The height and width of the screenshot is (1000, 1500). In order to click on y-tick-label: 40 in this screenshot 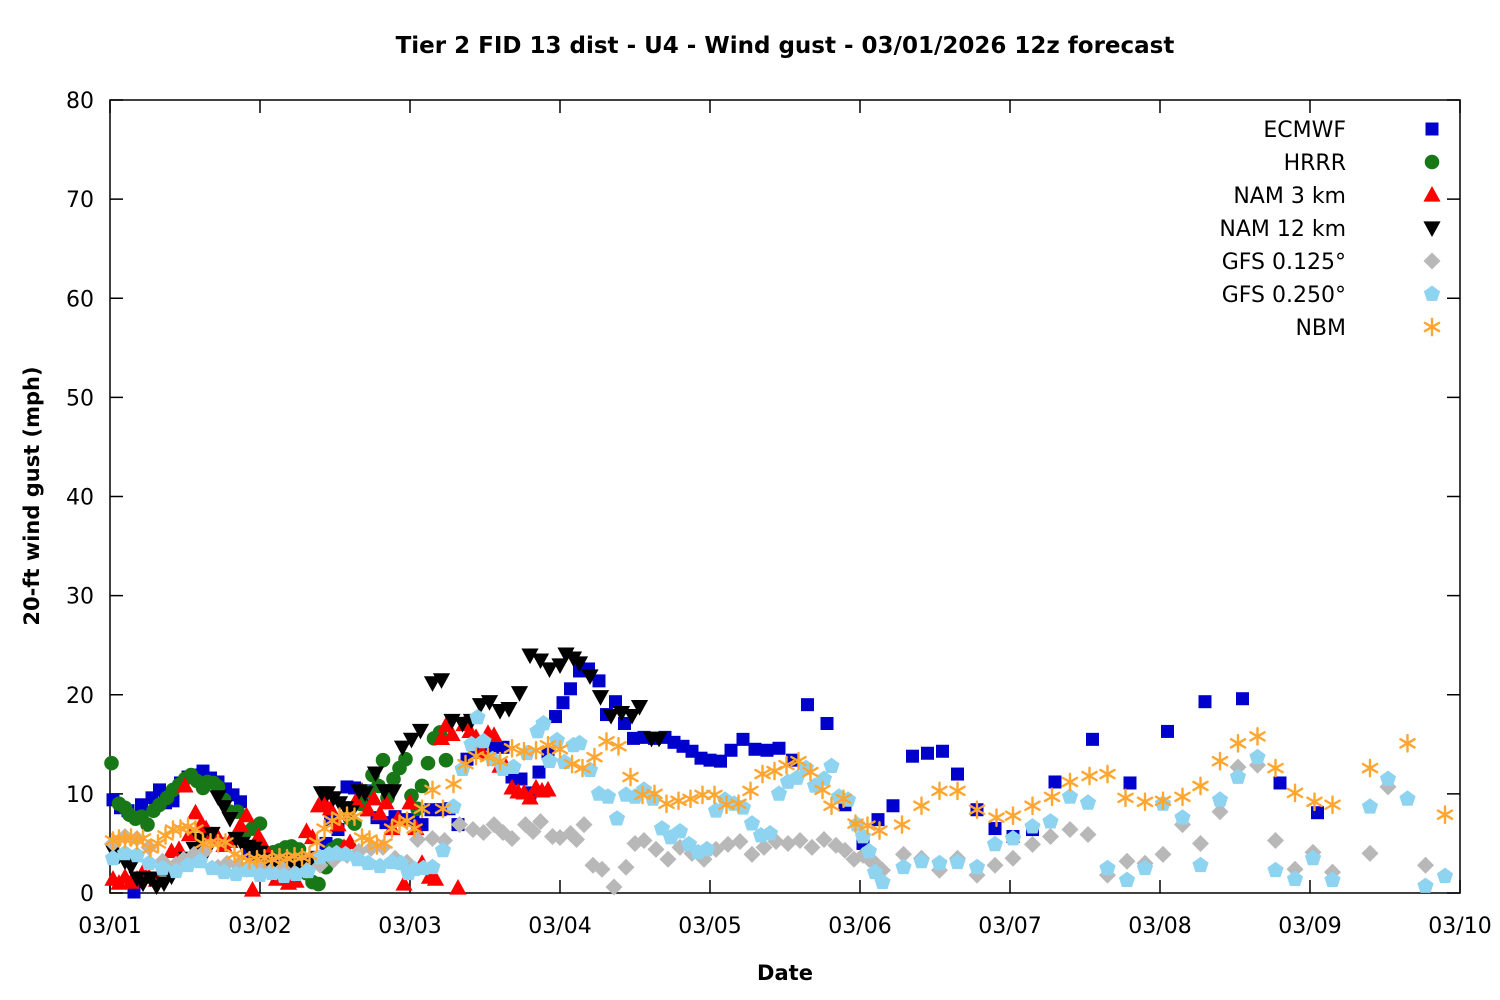, I will do `click(80, 498)`.